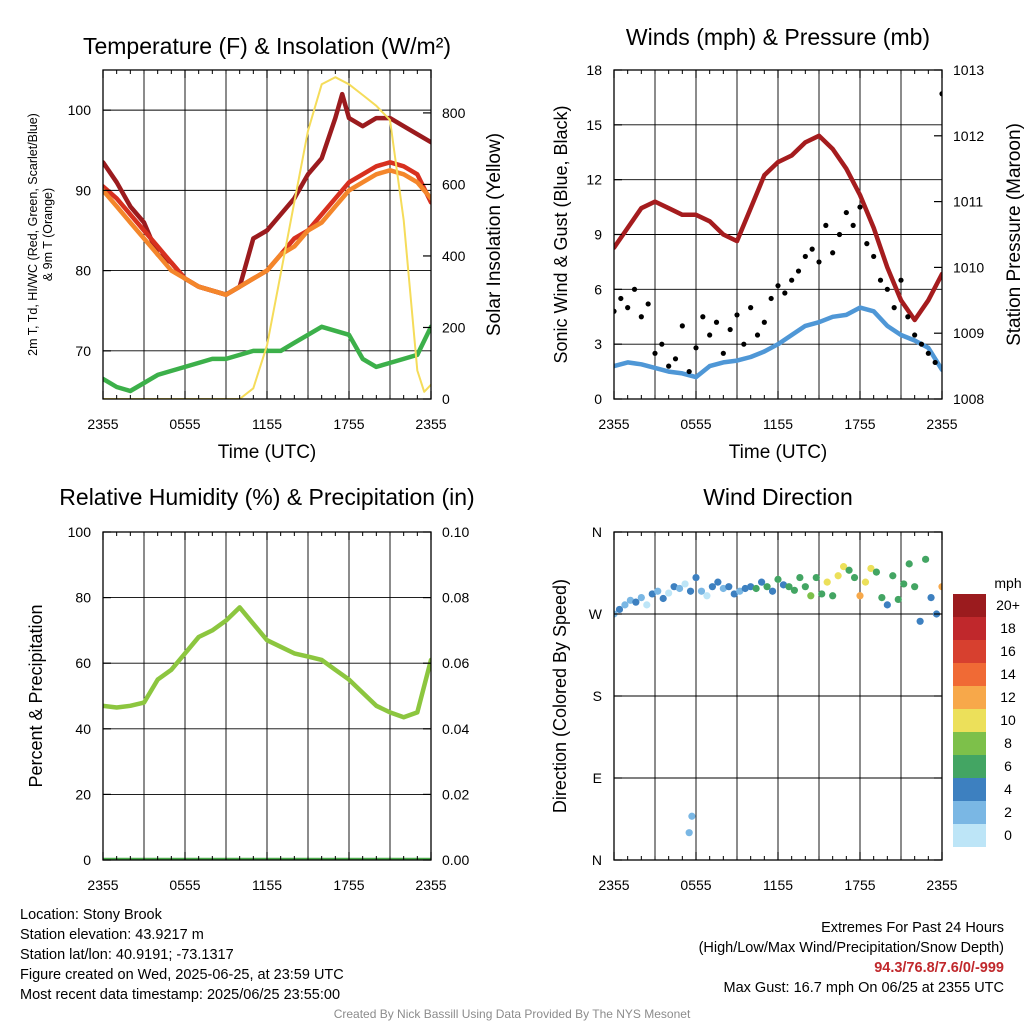 The height and width of the screenshot is (1024, 1024). Describe the element at coordinates (594, 125) in the screenshot. I see `y-tick-label: 15` at that location.